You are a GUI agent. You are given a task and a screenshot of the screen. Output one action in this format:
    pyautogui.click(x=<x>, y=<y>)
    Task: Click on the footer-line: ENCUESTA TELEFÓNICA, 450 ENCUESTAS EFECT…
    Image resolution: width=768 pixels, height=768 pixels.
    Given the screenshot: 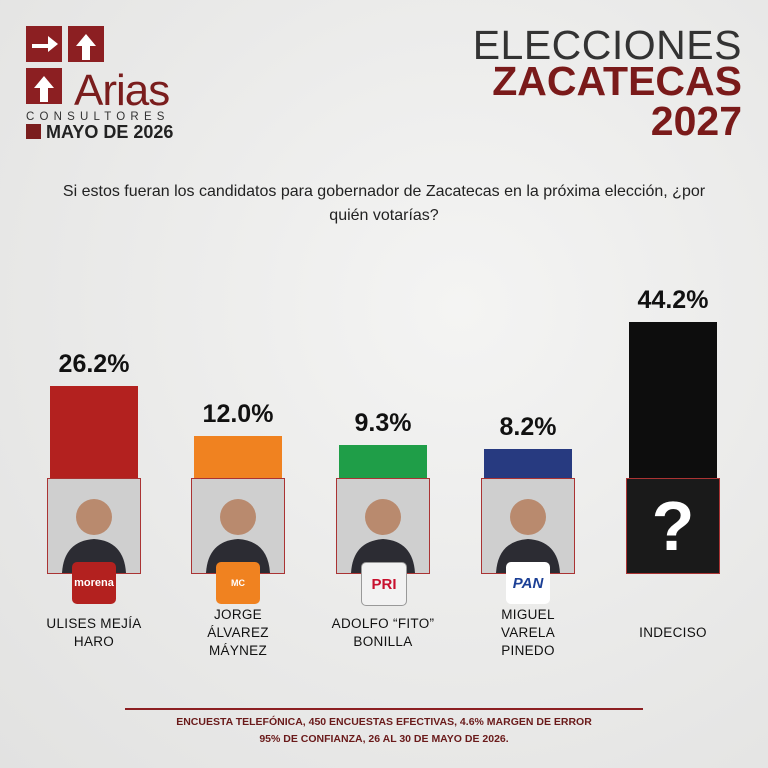 What is the action you would take?
    pyautogui.click(x=384, y=722)
    